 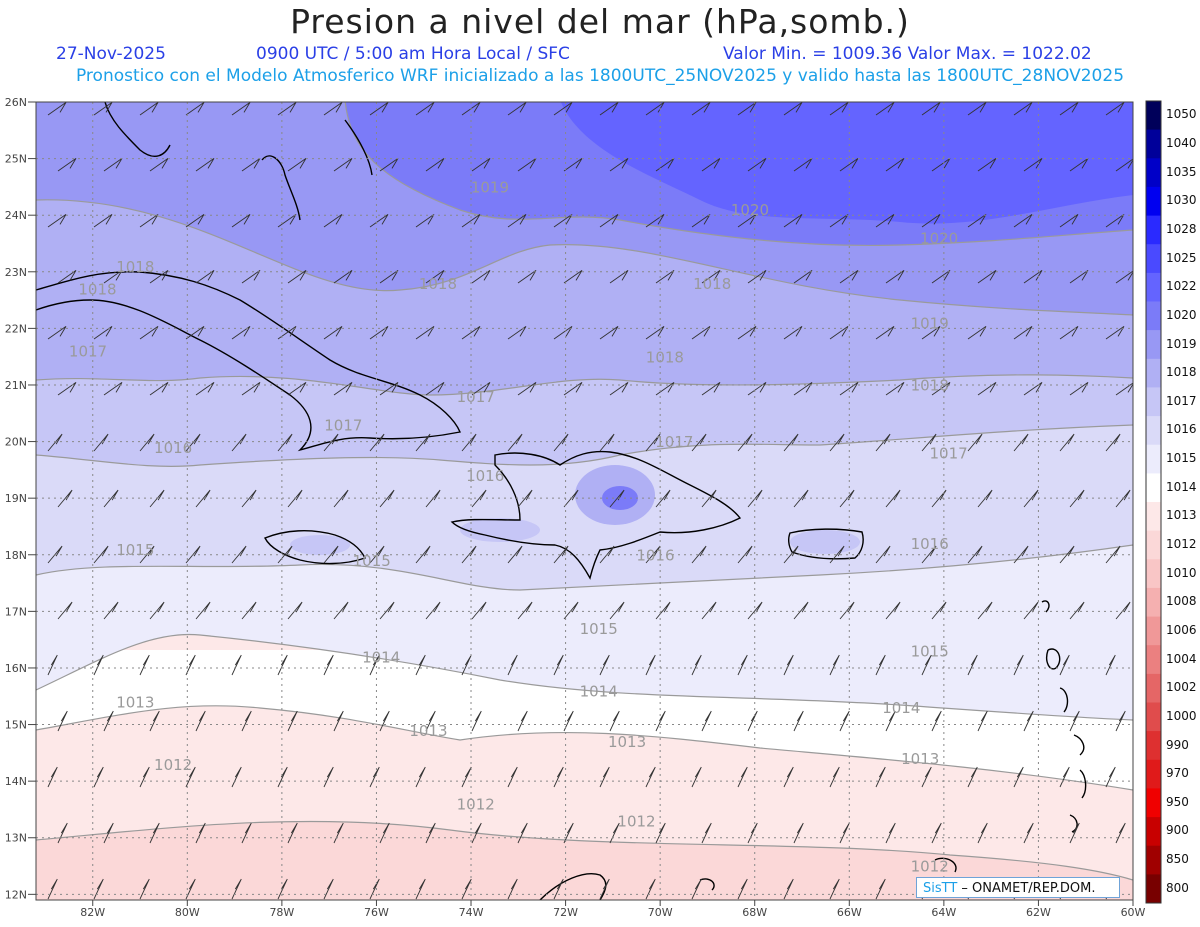 I want to click on lat-label: 12N, so click(x=16, y=894).